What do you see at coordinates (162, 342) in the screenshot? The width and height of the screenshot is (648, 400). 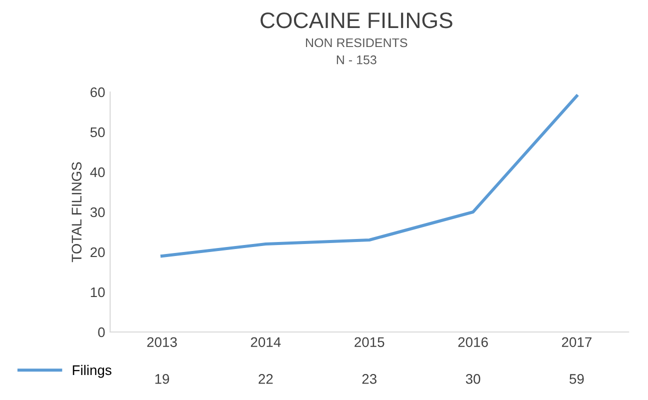 I see `x-tick-label: 2013` at bounding box center [162, 342].